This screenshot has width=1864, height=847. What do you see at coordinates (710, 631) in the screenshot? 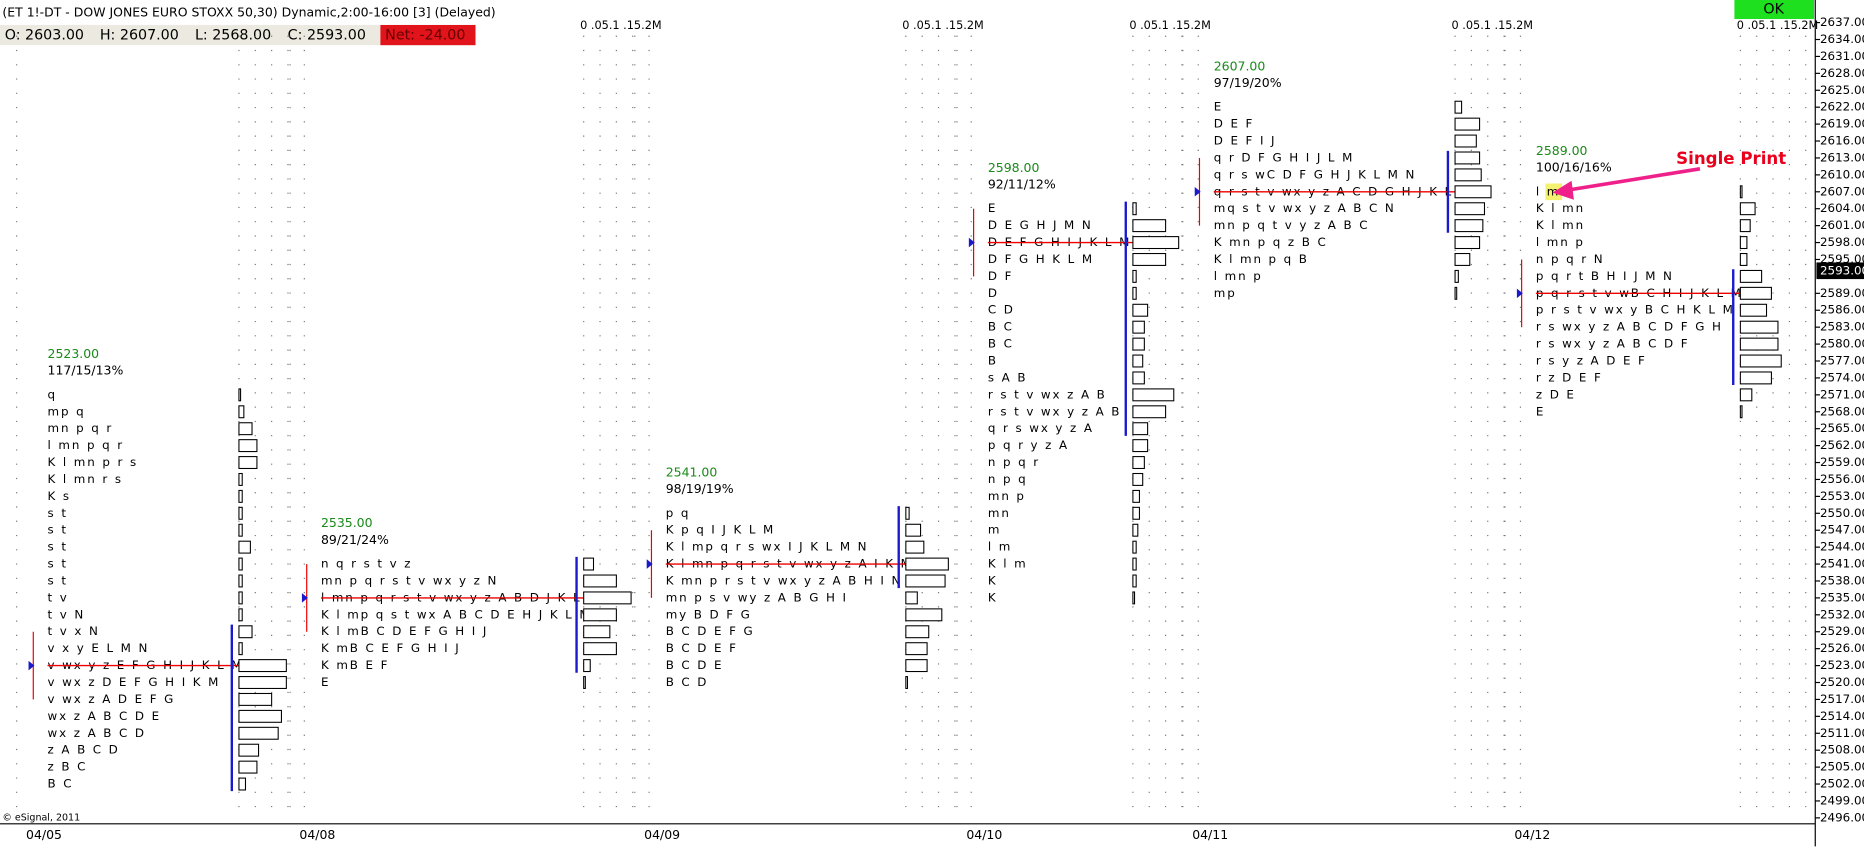
I see `profile-row: B C D E F G` at bounding box center [710, 631].